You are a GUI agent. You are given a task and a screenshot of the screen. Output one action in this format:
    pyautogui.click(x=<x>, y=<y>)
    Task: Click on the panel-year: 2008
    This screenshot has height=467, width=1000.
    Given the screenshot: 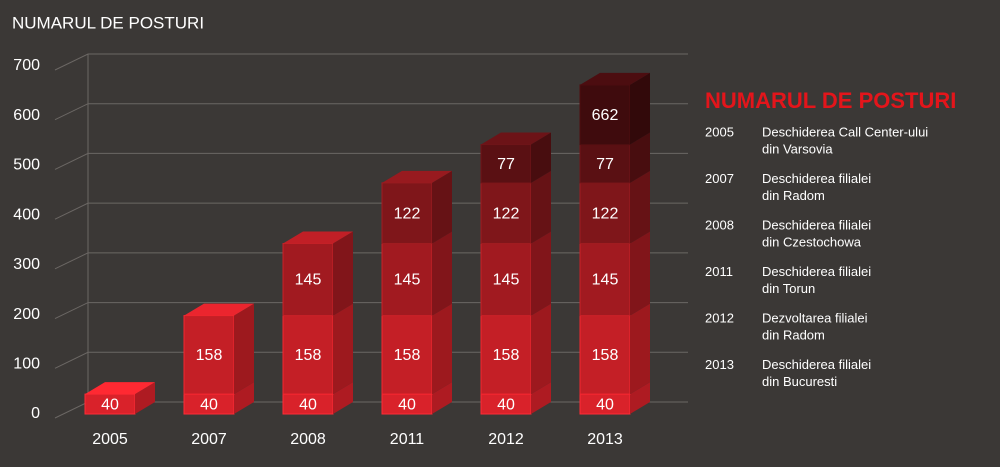 What is the action you would take?
    pyautogui.click(x=719, y=224)
    